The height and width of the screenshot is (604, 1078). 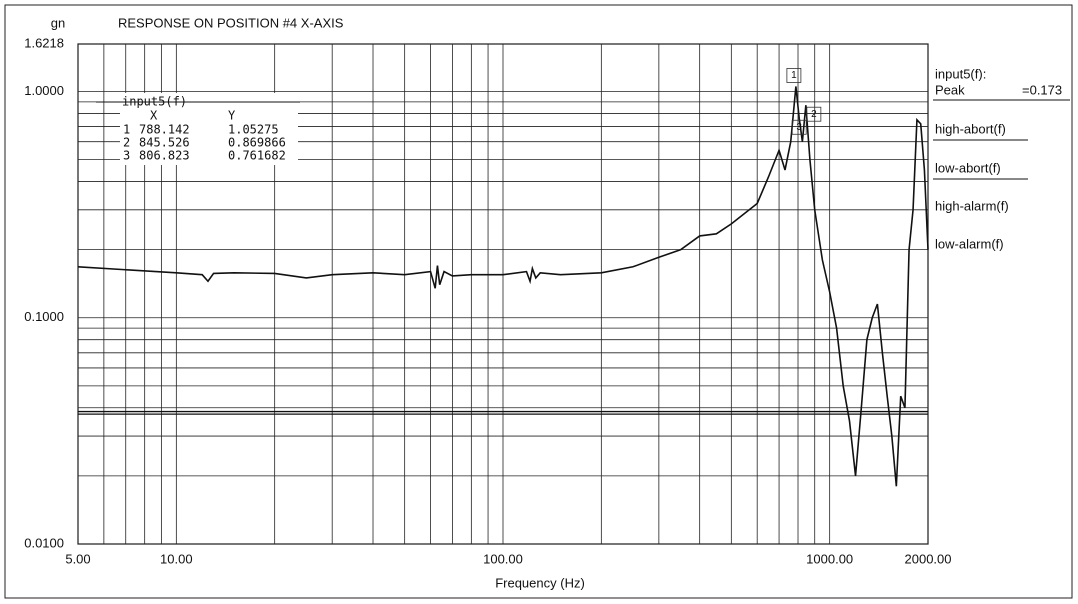 I want to click on x-tick-label: 100.00, so click(x=503, y=558).